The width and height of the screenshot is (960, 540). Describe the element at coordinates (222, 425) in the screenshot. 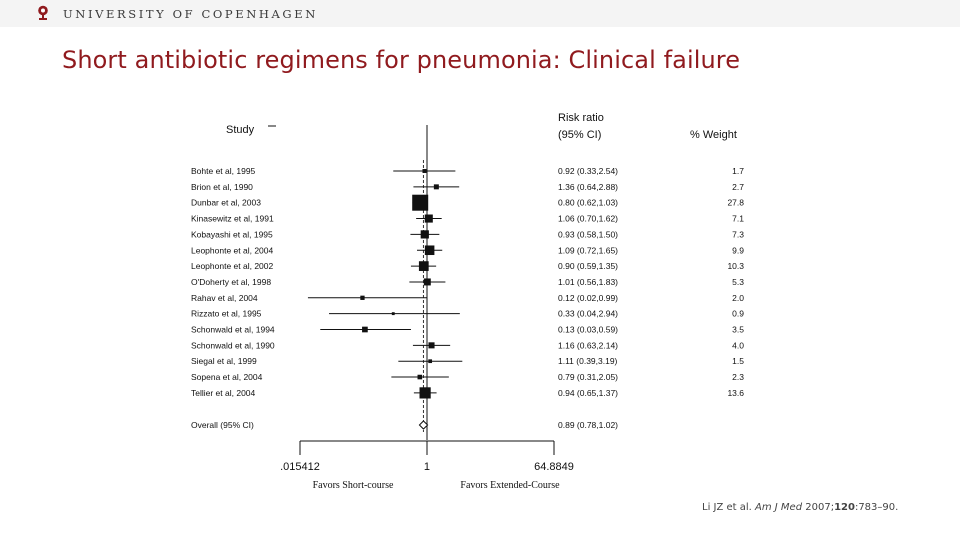

I see `overall-label: Overall (95% CI)` at that location.